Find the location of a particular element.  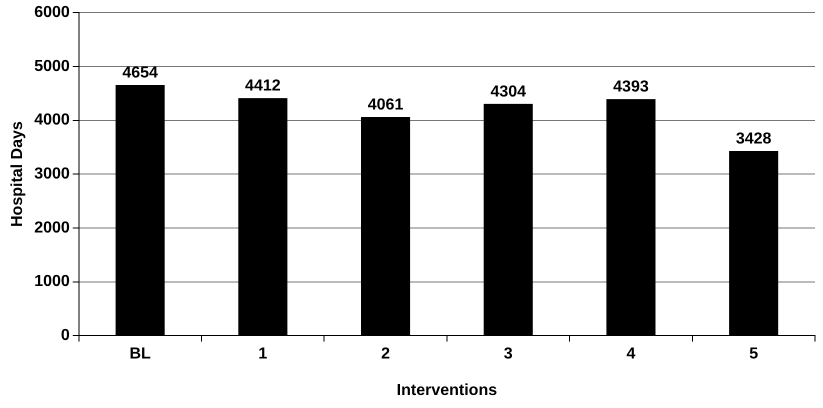

y-tick-label: 1000 is located at coordinates (52, 281).